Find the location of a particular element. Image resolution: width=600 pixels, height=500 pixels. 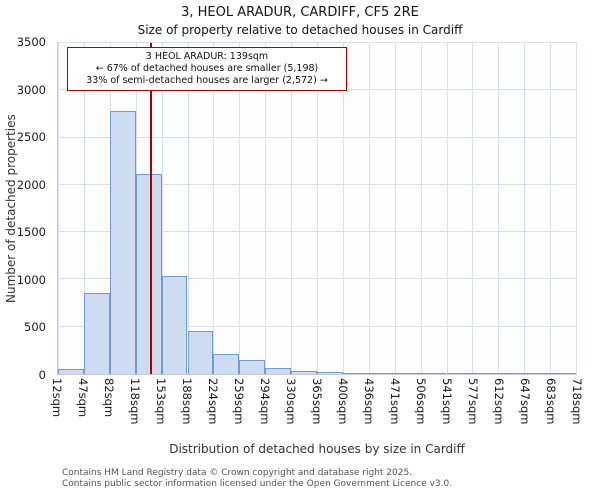

x-tick-label: 541sqm is located at coordinates (447, 401).